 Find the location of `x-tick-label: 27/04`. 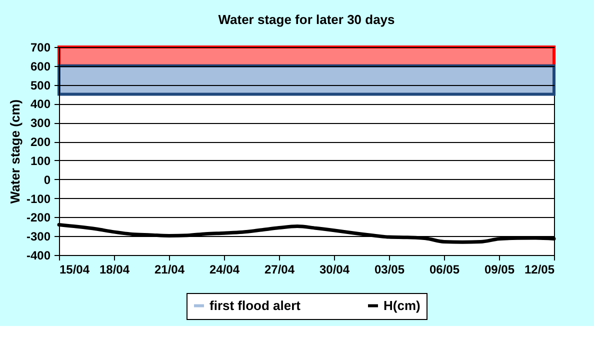

x-tick-label: 27/04 is located at coordinates (279, 269).